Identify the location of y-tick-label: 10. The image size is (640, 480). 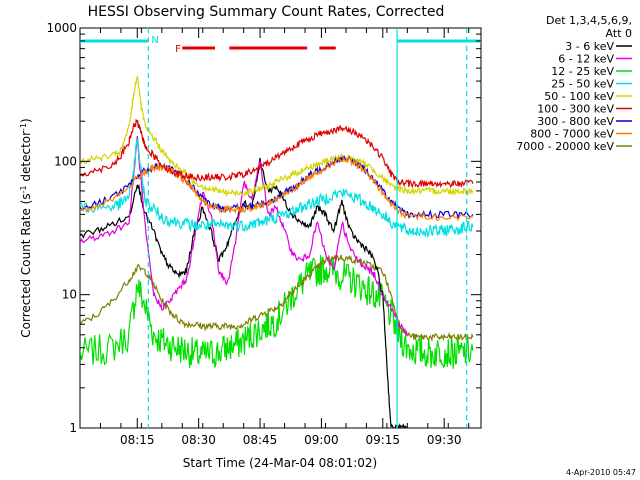
(69, 295).